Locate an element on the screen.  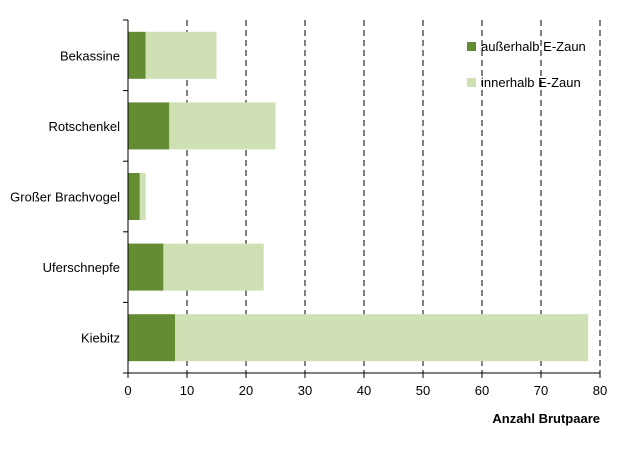
x-tick-label: 70 is located at coordinates (541, 390).